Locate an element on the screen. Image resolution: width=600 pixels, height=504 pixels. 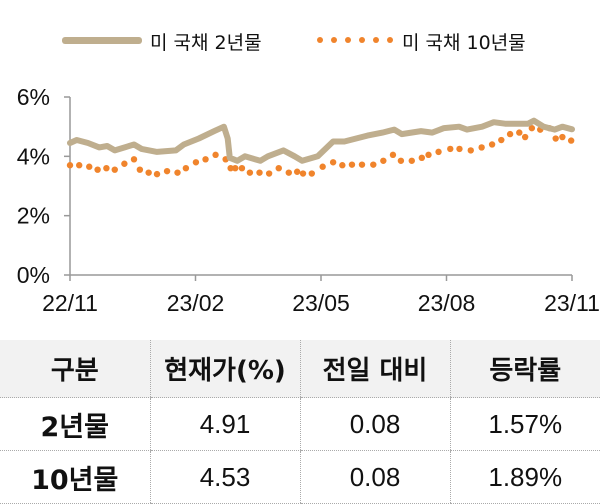
row-label: 2년물 is located at coordinates (75, 424).